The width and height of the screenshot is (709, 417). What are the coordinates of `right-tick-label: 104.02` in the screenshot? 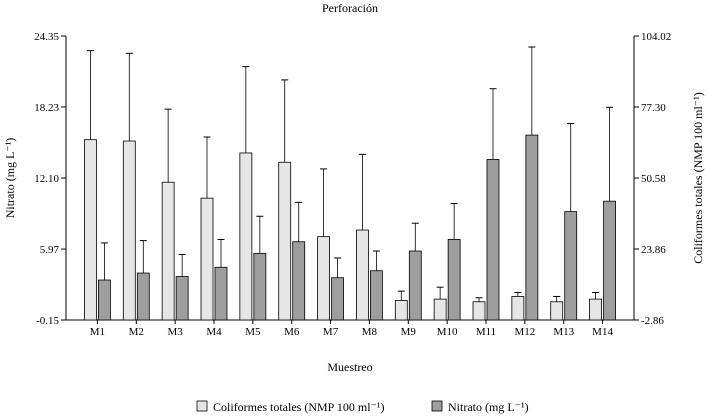 It's located at (656, 37).